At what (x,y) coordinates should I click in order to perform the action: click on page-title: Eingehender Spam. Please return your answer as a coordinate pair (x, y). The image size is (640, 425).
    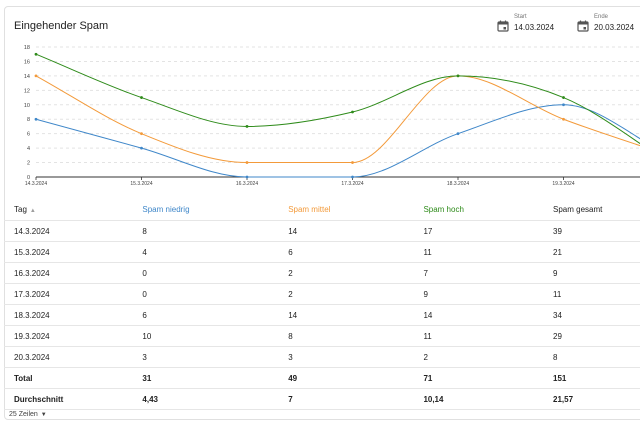
    Looking at the image, I should click on (61, 26).